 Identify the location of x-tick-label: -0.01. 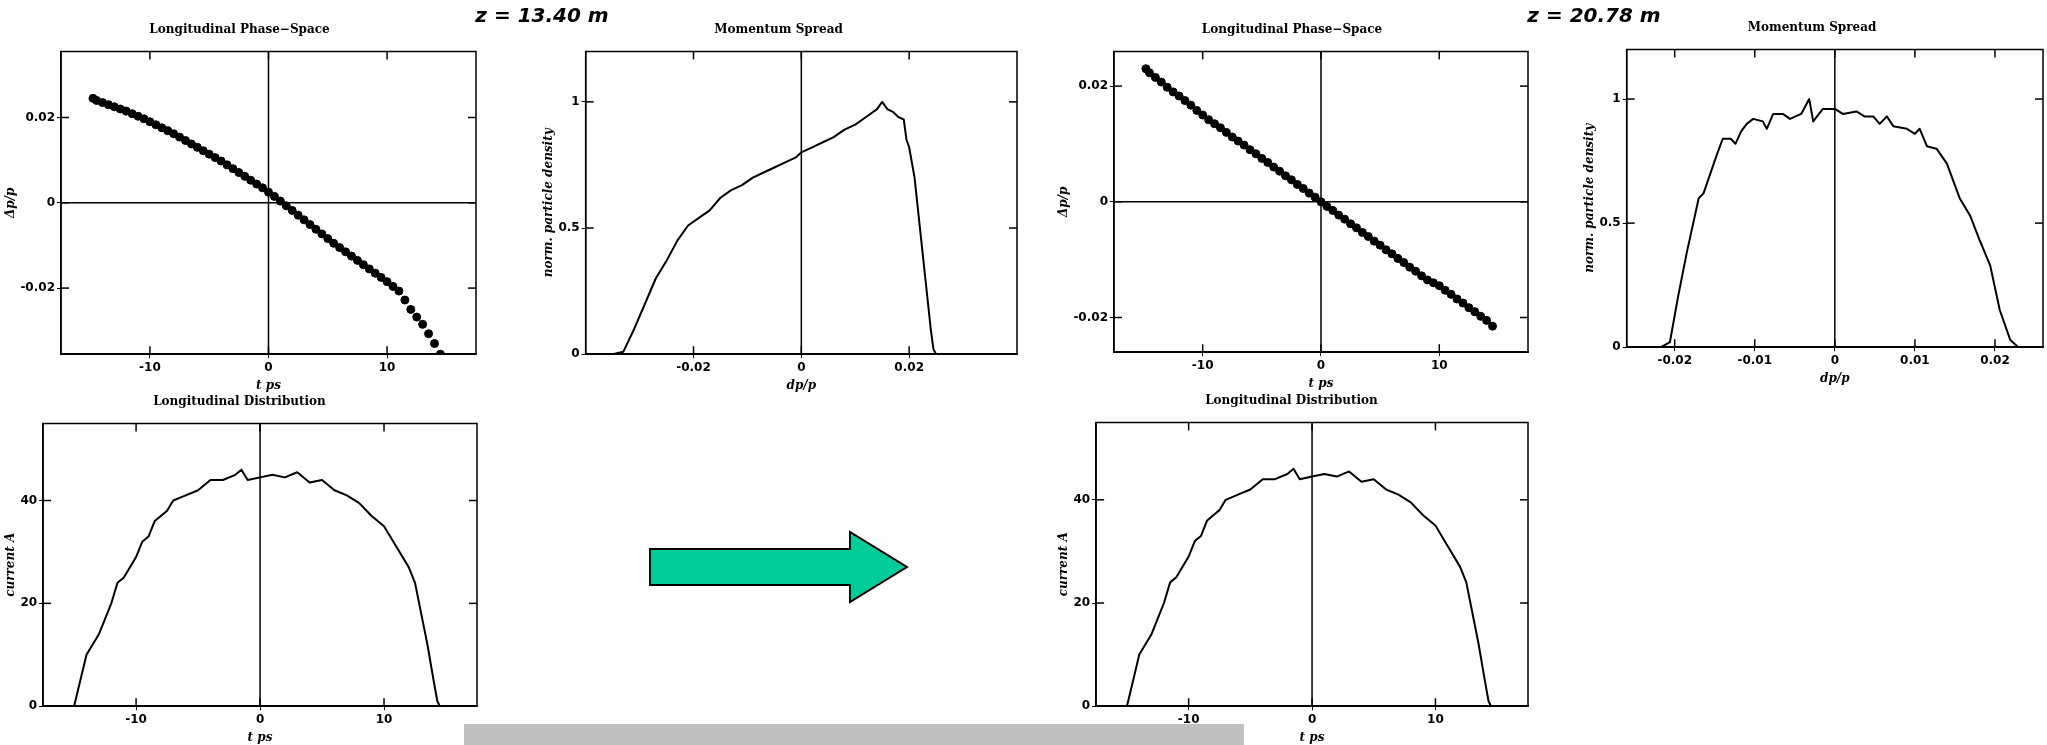
(1755, 359).